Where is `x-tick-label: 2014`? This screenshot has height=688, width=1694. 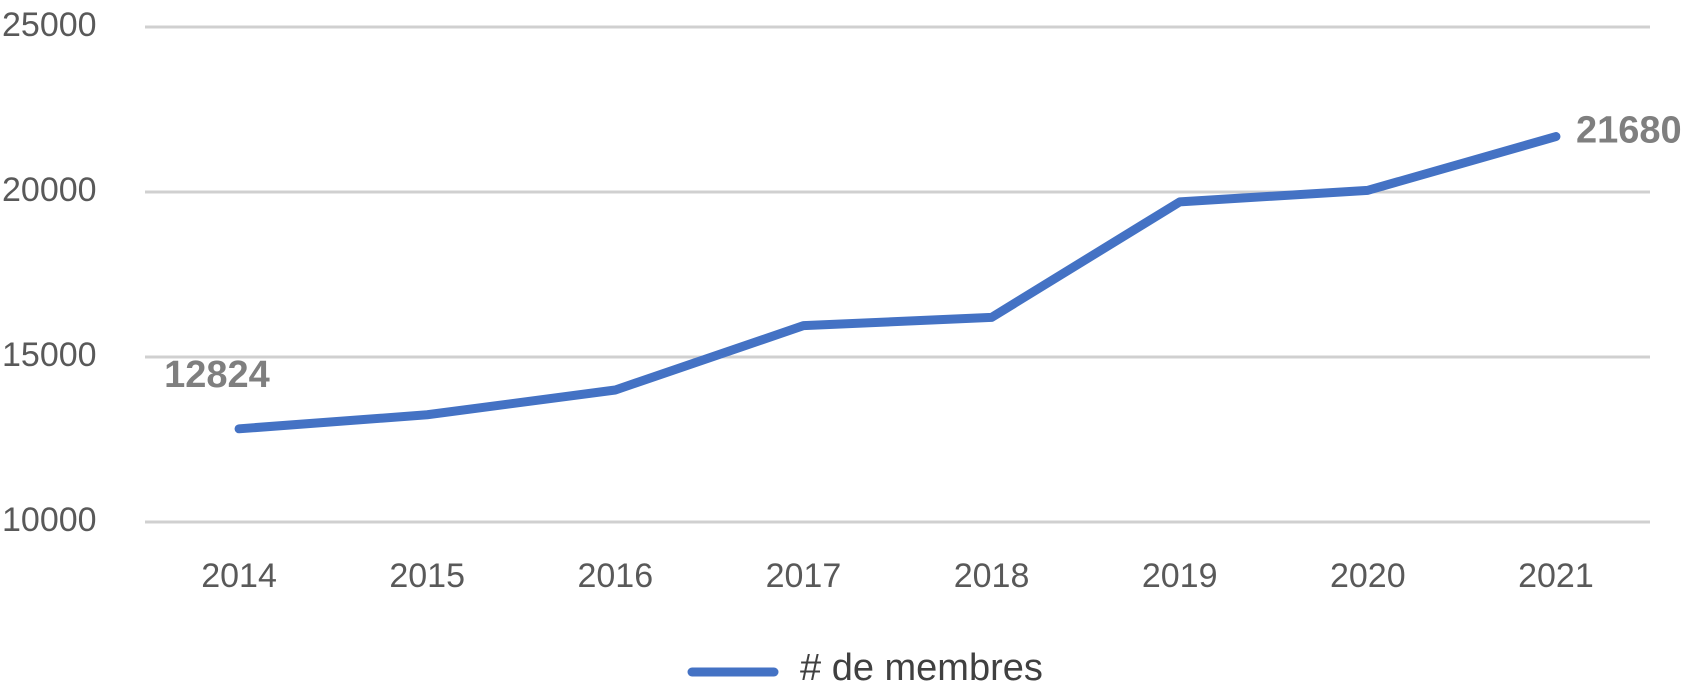 x-tick-label: 2014 is located at coordinates (239, 576).